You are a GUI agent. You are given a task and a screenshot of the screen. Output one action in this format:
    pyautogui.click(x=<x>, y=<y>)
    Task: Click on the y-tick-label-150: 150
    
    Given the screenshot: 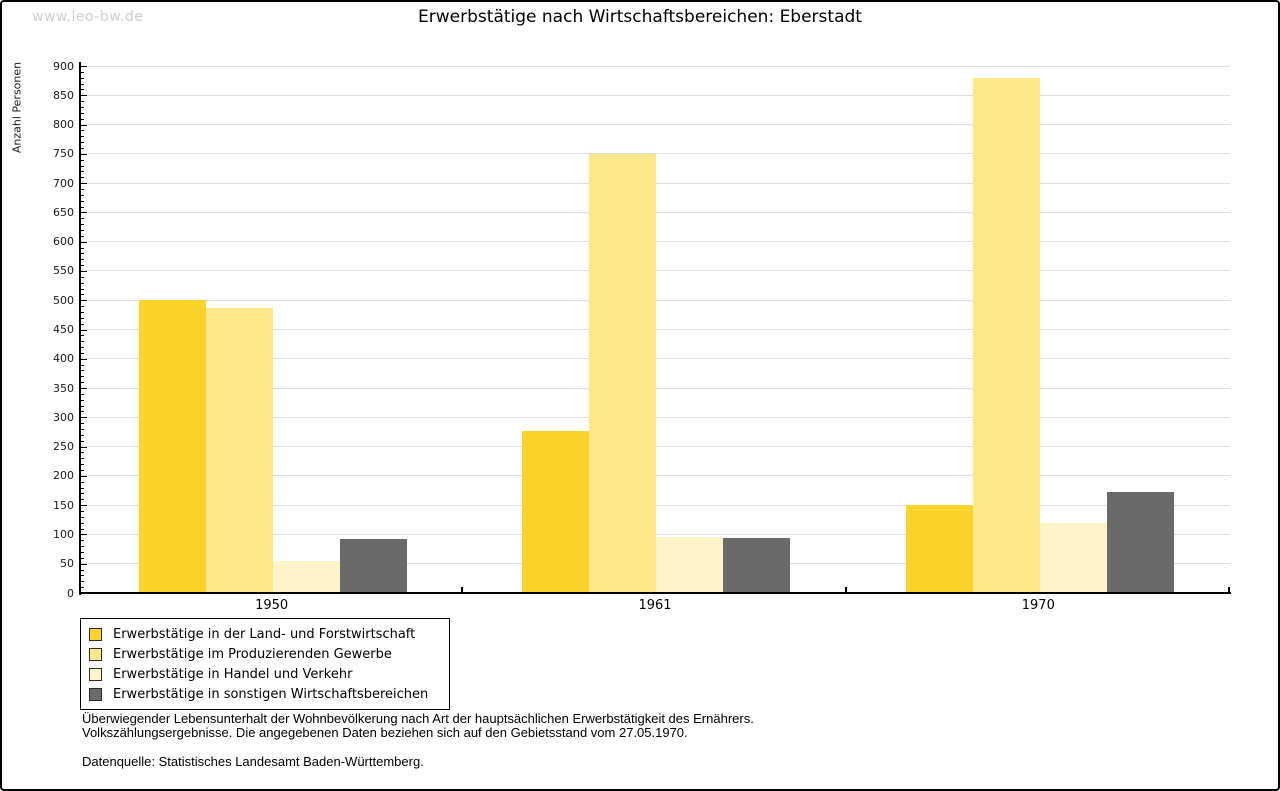 What is the action you would take?
    pyautogui.click(x=63, y=505)
    